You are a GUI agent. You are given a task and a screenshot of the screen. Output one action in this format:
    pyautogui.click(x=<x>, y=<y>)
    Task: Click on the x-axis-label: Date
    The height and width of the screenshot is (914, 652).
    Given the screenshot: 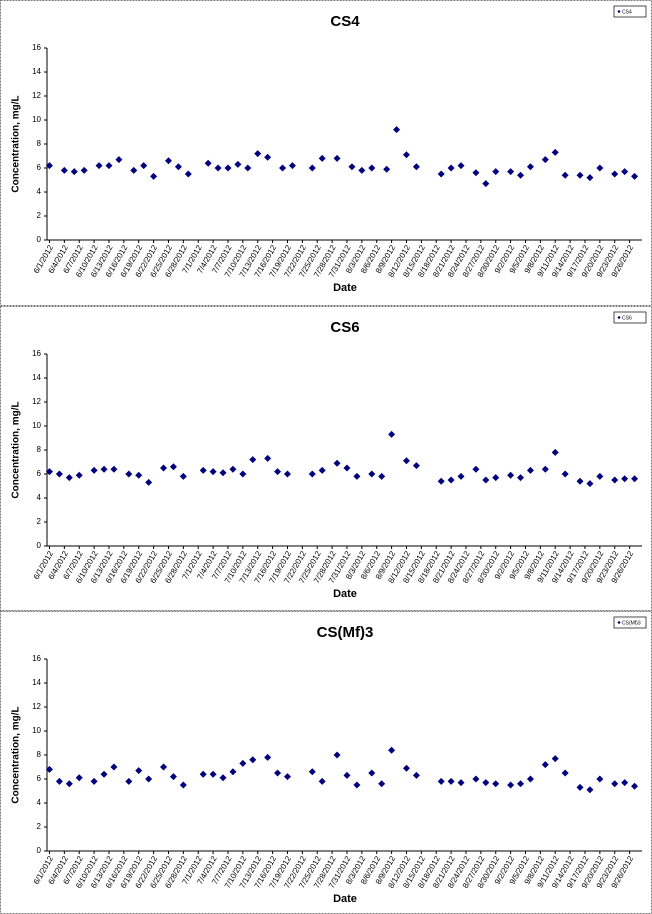 What is the action you would take?
    pyautogui.click(x=345, y=899)
    